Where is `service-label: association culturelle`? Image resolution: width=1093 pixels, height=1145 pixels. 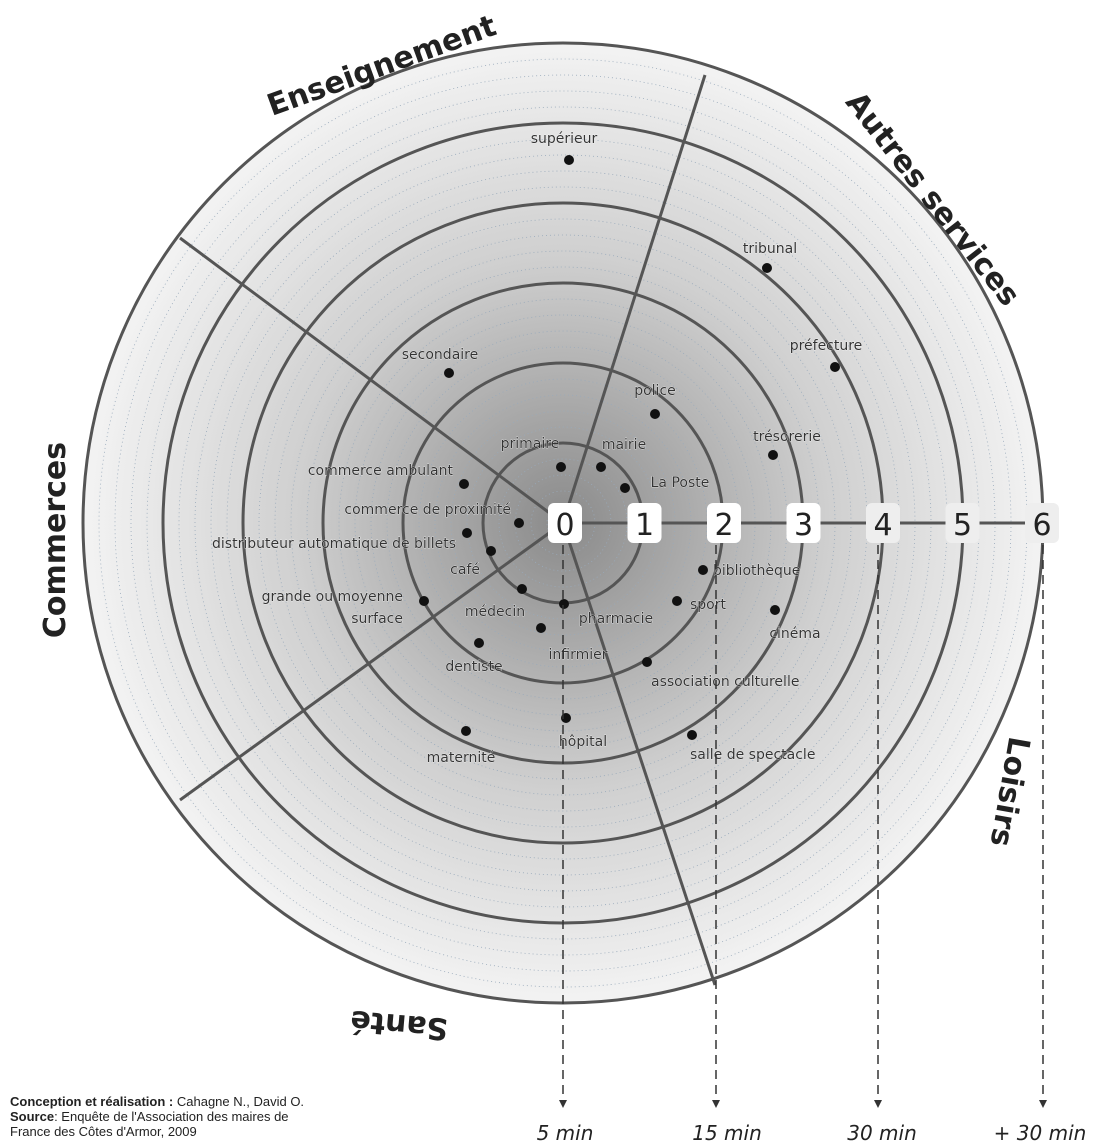
service-label: association culturelle is located at coordinates (725, 682).